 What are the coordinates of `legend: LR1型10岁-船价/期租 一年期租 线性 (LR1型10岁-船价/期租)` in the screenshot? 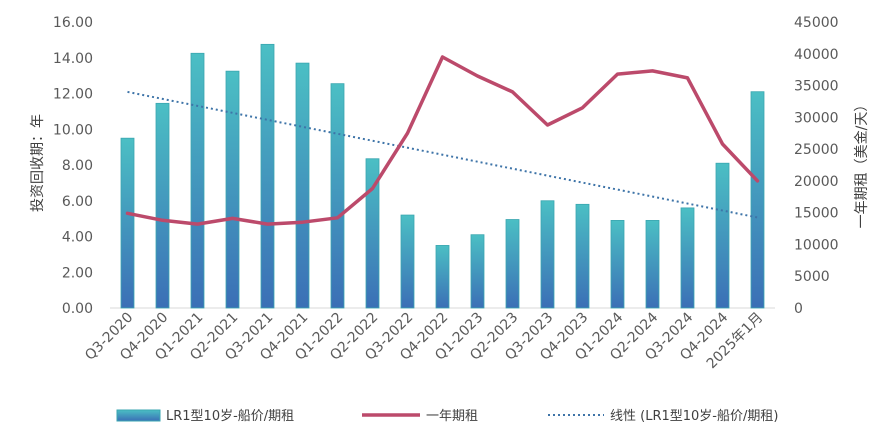 It's located at (447, 416).